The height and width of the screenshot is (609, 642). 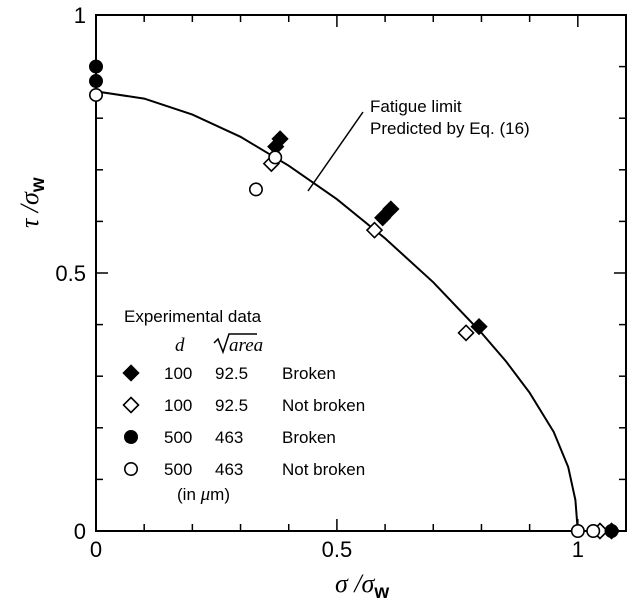 I want to click on legend-row: 500 463 Broken, so click(x=230, y=437).